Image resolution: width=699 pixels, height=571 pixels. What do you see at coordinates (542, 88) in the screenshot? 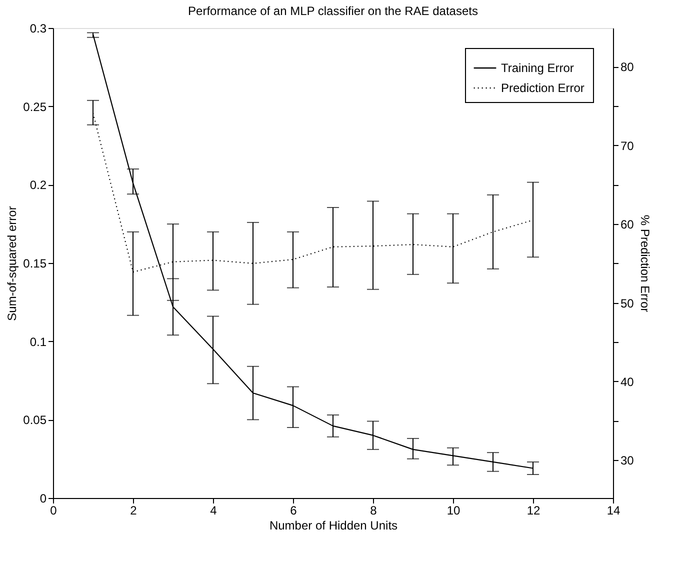
I see `legend-label: Prediction Error` at bounding box center [542, 88].